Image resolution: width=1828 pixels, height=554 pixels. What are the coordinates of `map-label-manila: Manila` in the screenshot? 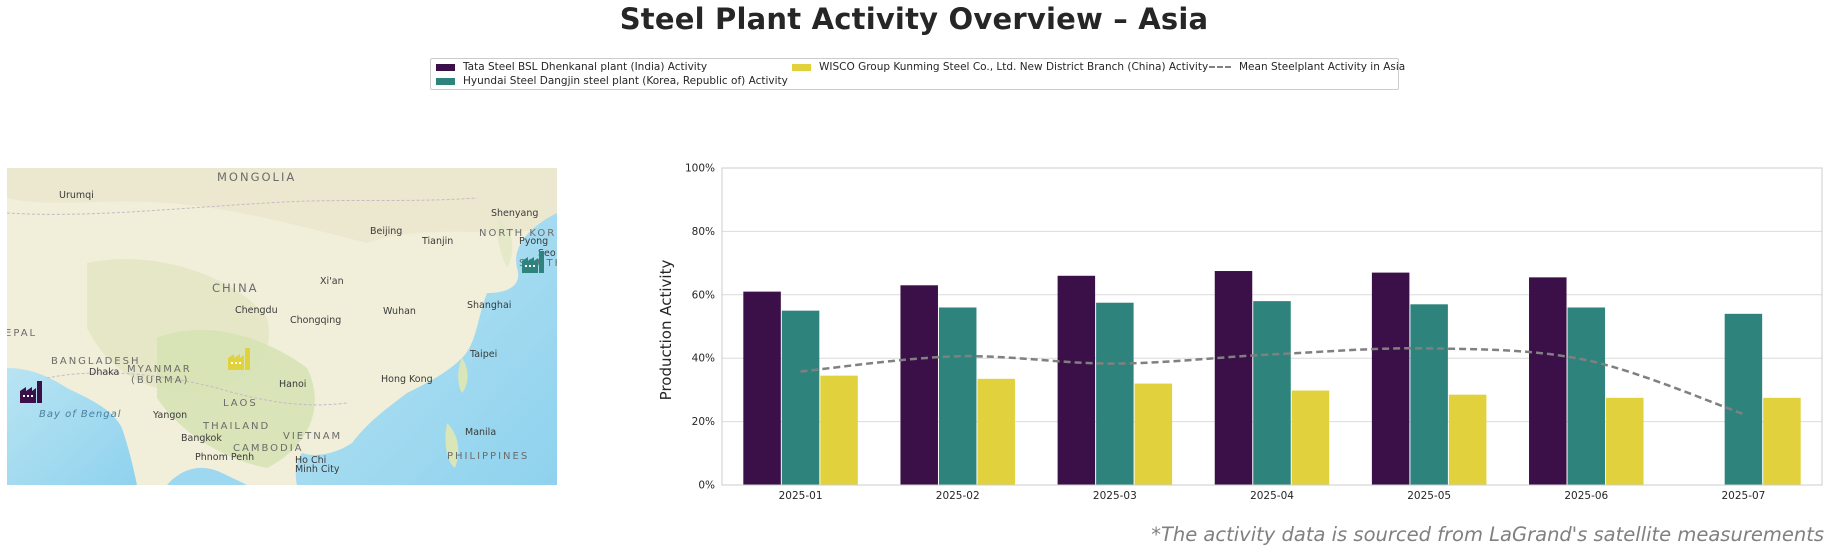 It's located at (481, 432).